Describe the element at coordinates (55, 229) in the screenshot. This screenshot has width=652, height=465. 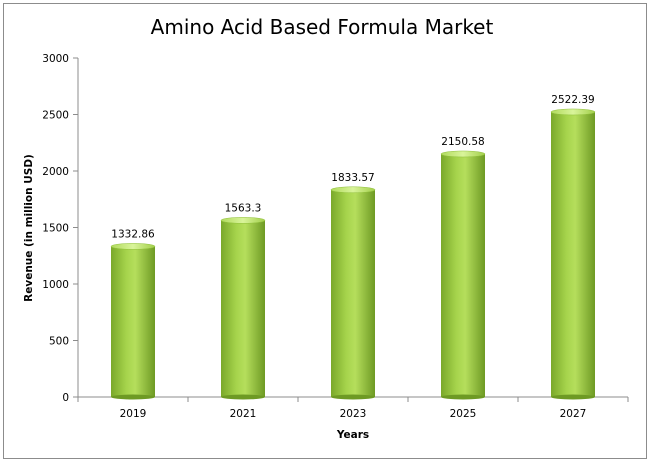
I see `y-tick-label: 1500` at that location.